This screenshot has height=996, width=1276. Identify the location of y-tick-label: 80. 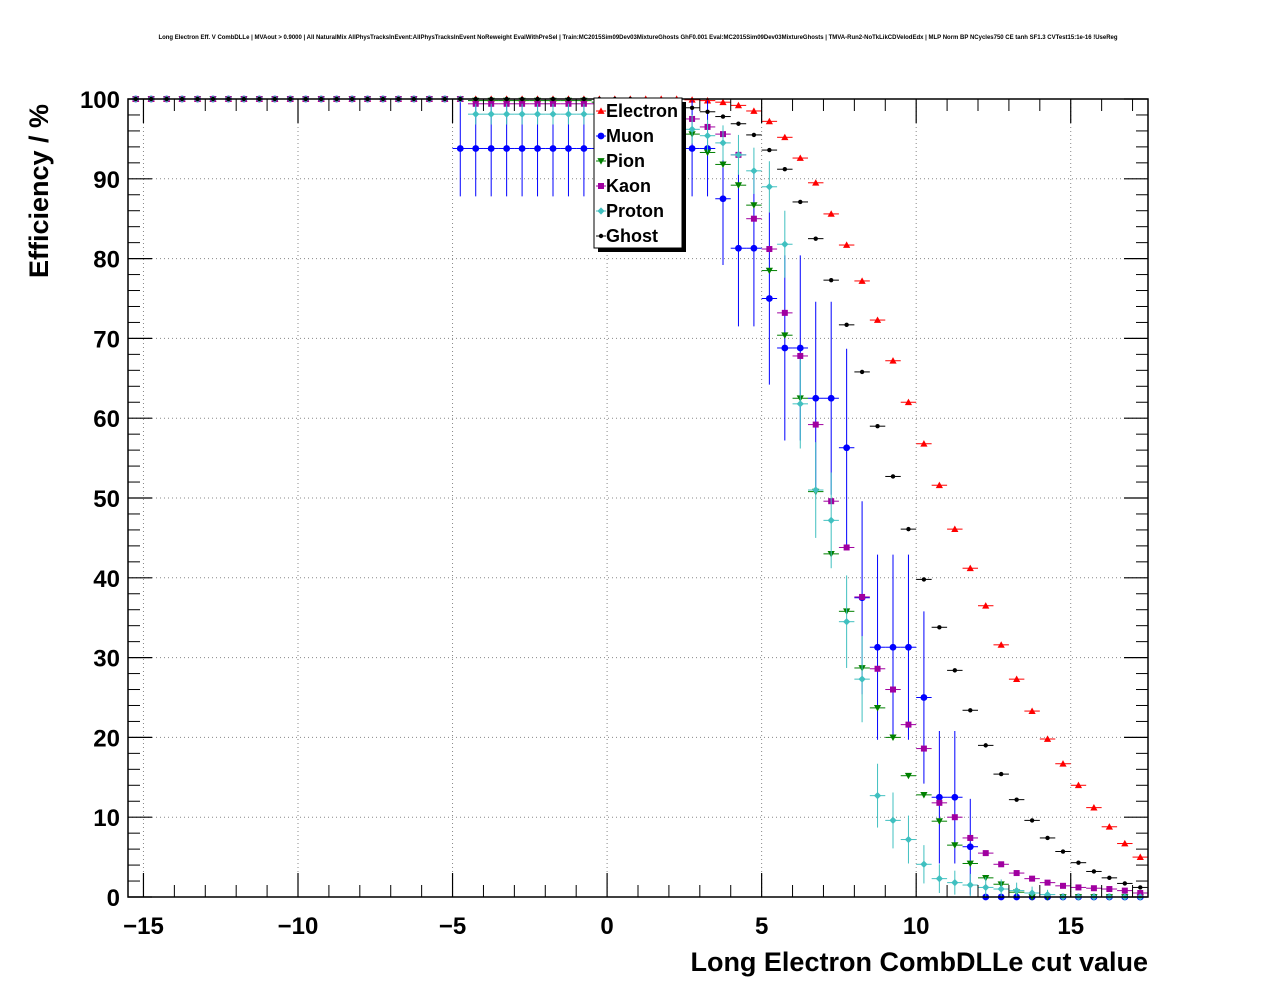
(106, 260).